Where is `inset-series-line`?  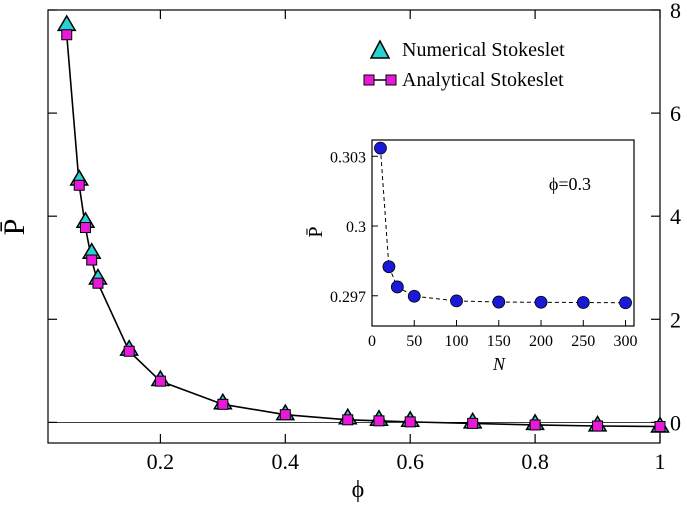 inset-series-line is located at coordinates (502, 226).